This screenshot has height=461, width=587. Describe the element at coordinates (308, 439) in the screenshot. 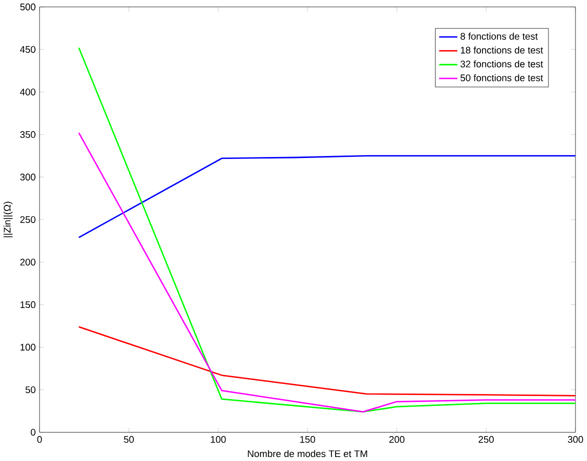

I see `x-tick-label: 150` at that location.